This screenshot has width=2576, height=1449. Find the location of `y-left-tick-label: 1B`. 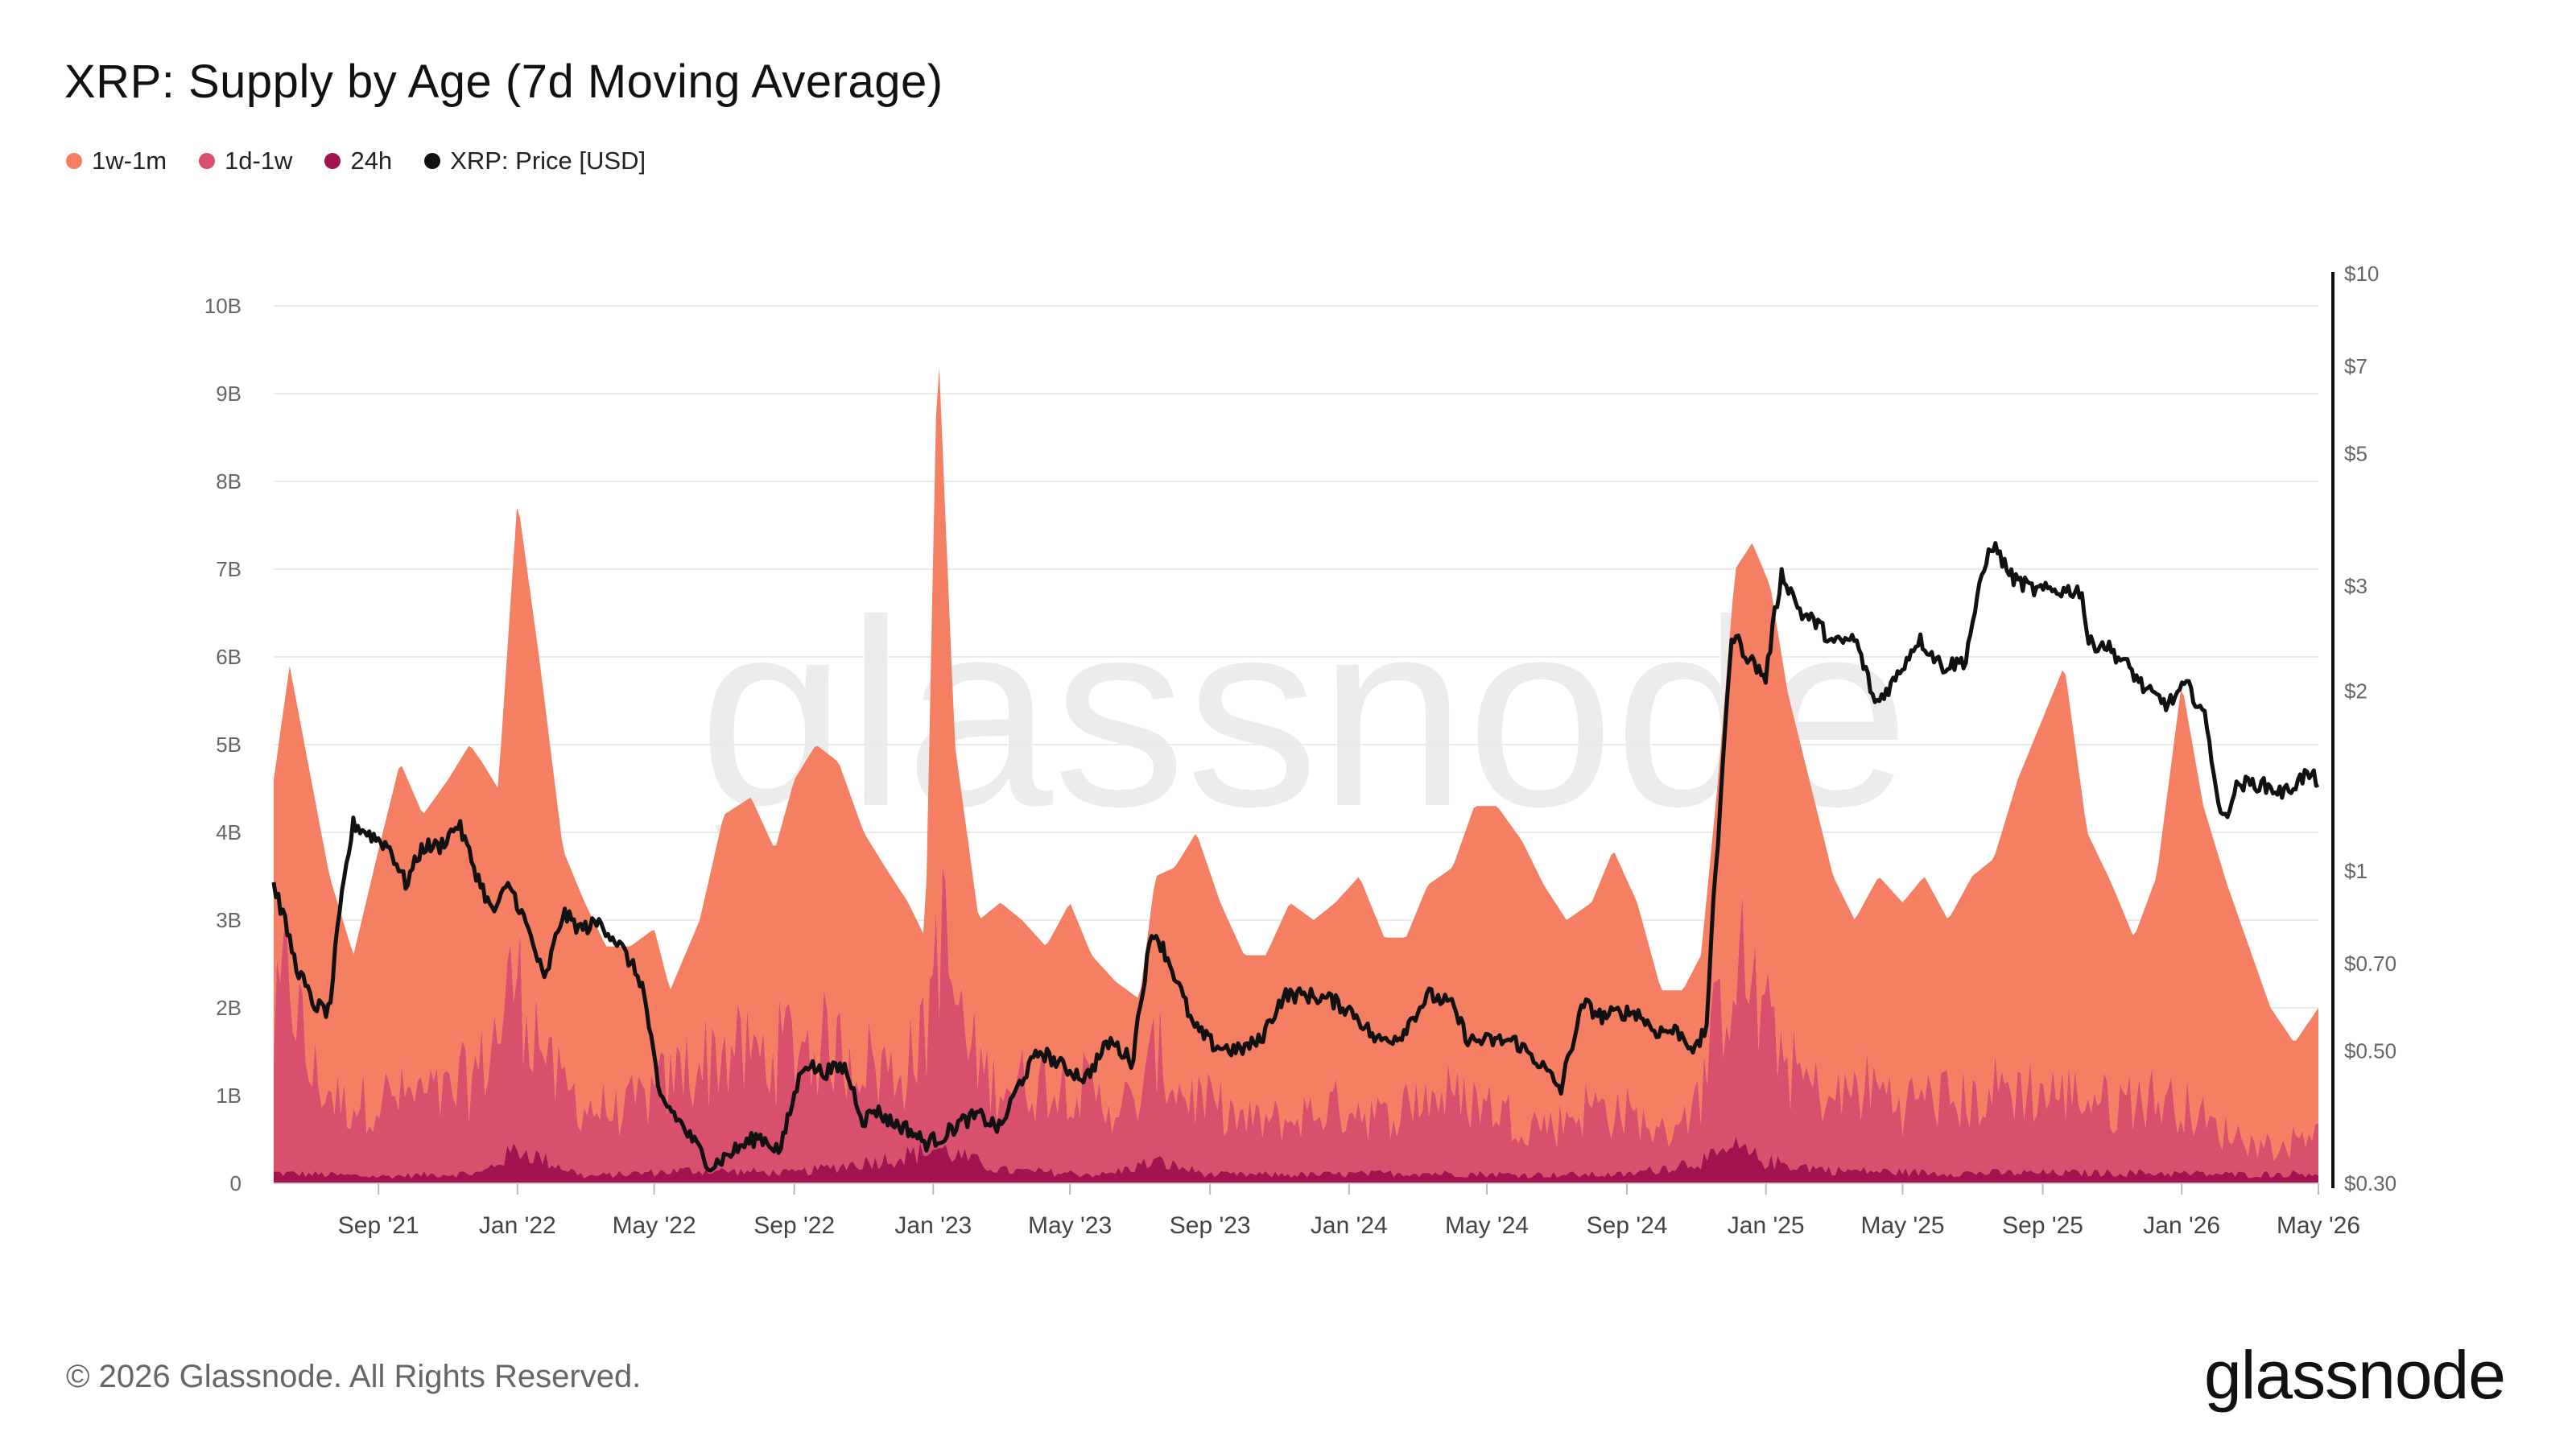

y-left-tick-label: 1B is located at coordinates (229, 1096).